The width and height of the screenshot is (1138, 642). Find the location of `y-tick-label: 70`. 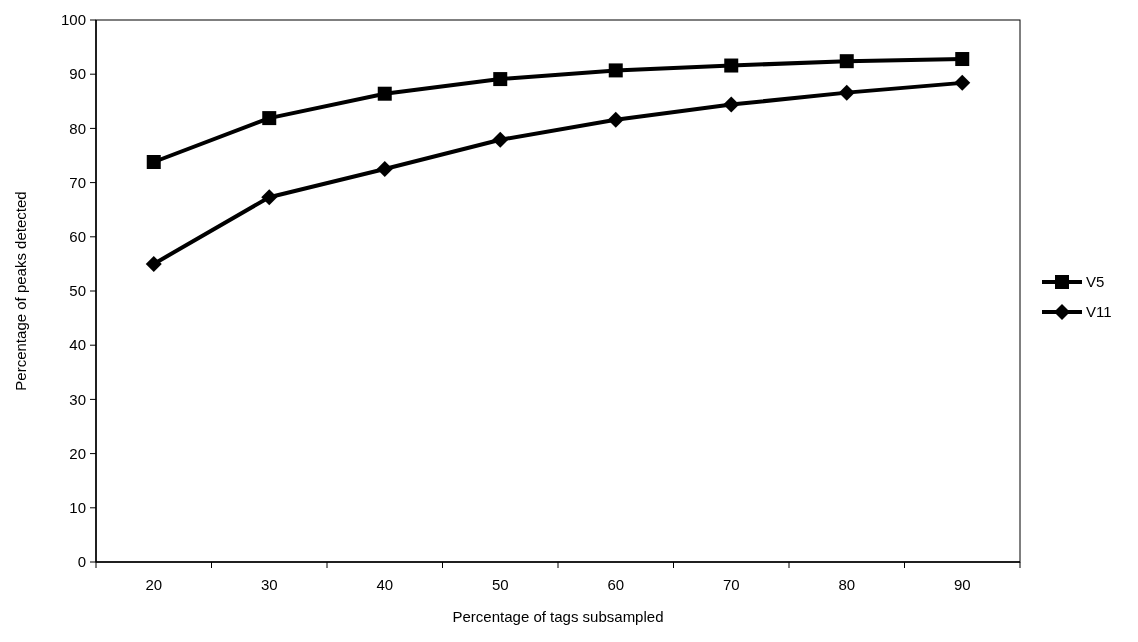

y-tick-label: 70 is located at coordinates (77, 182).